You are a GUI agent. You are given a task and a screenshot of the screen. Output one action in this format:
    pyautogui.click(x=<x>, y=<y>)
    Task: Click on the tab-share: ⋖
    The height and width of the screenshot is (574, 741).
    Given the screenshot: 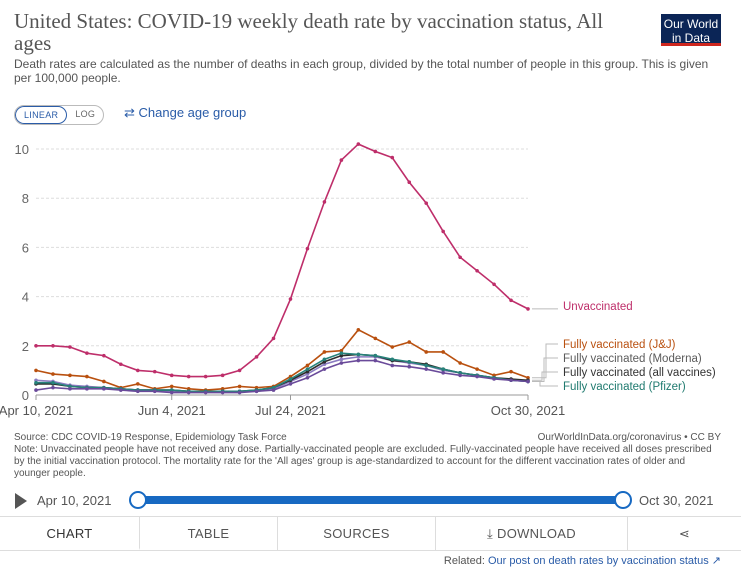 What is the action you would take?
    pyautogui.click(x=684, y=533)
    